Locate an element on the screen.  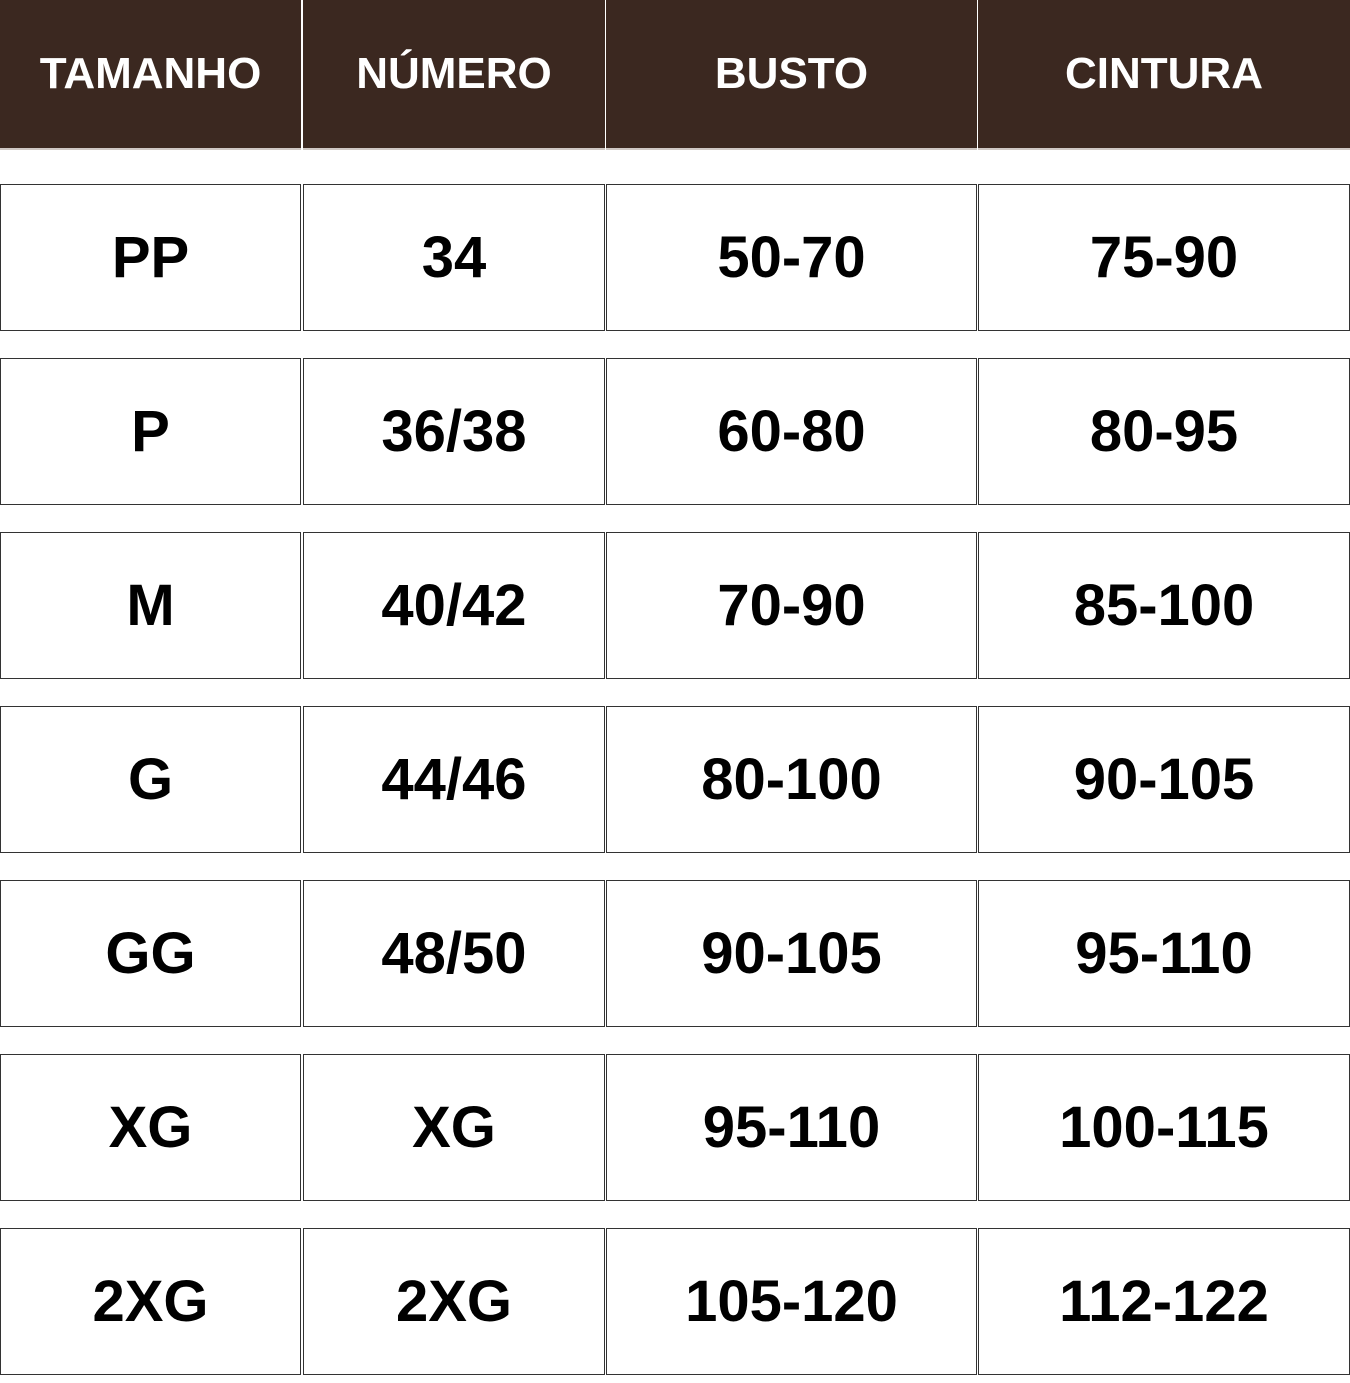
cell-number: 2XG is located at coordinates (454, 1301).